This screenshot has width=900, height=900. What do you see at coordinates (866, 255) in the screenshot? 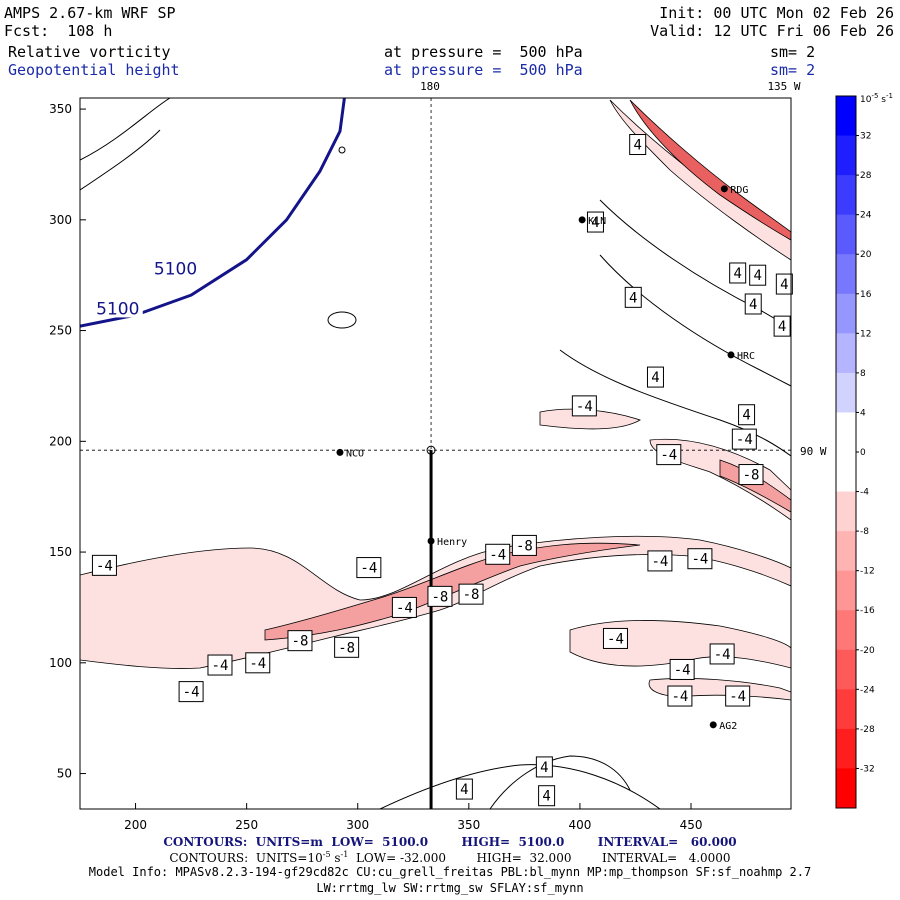
I see `colorbar-tick-label: 20` at bounding box center [866, 255].